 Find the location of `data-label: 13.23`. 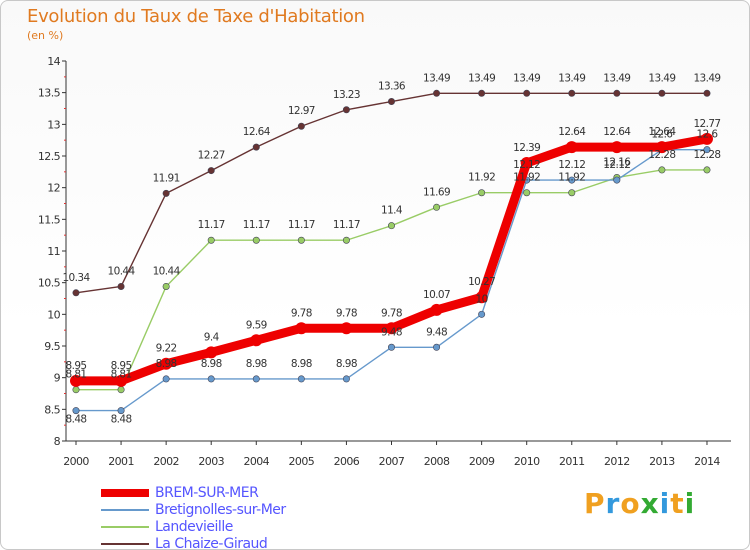

data-label: 13.23 is located at coordinates (346, 95).